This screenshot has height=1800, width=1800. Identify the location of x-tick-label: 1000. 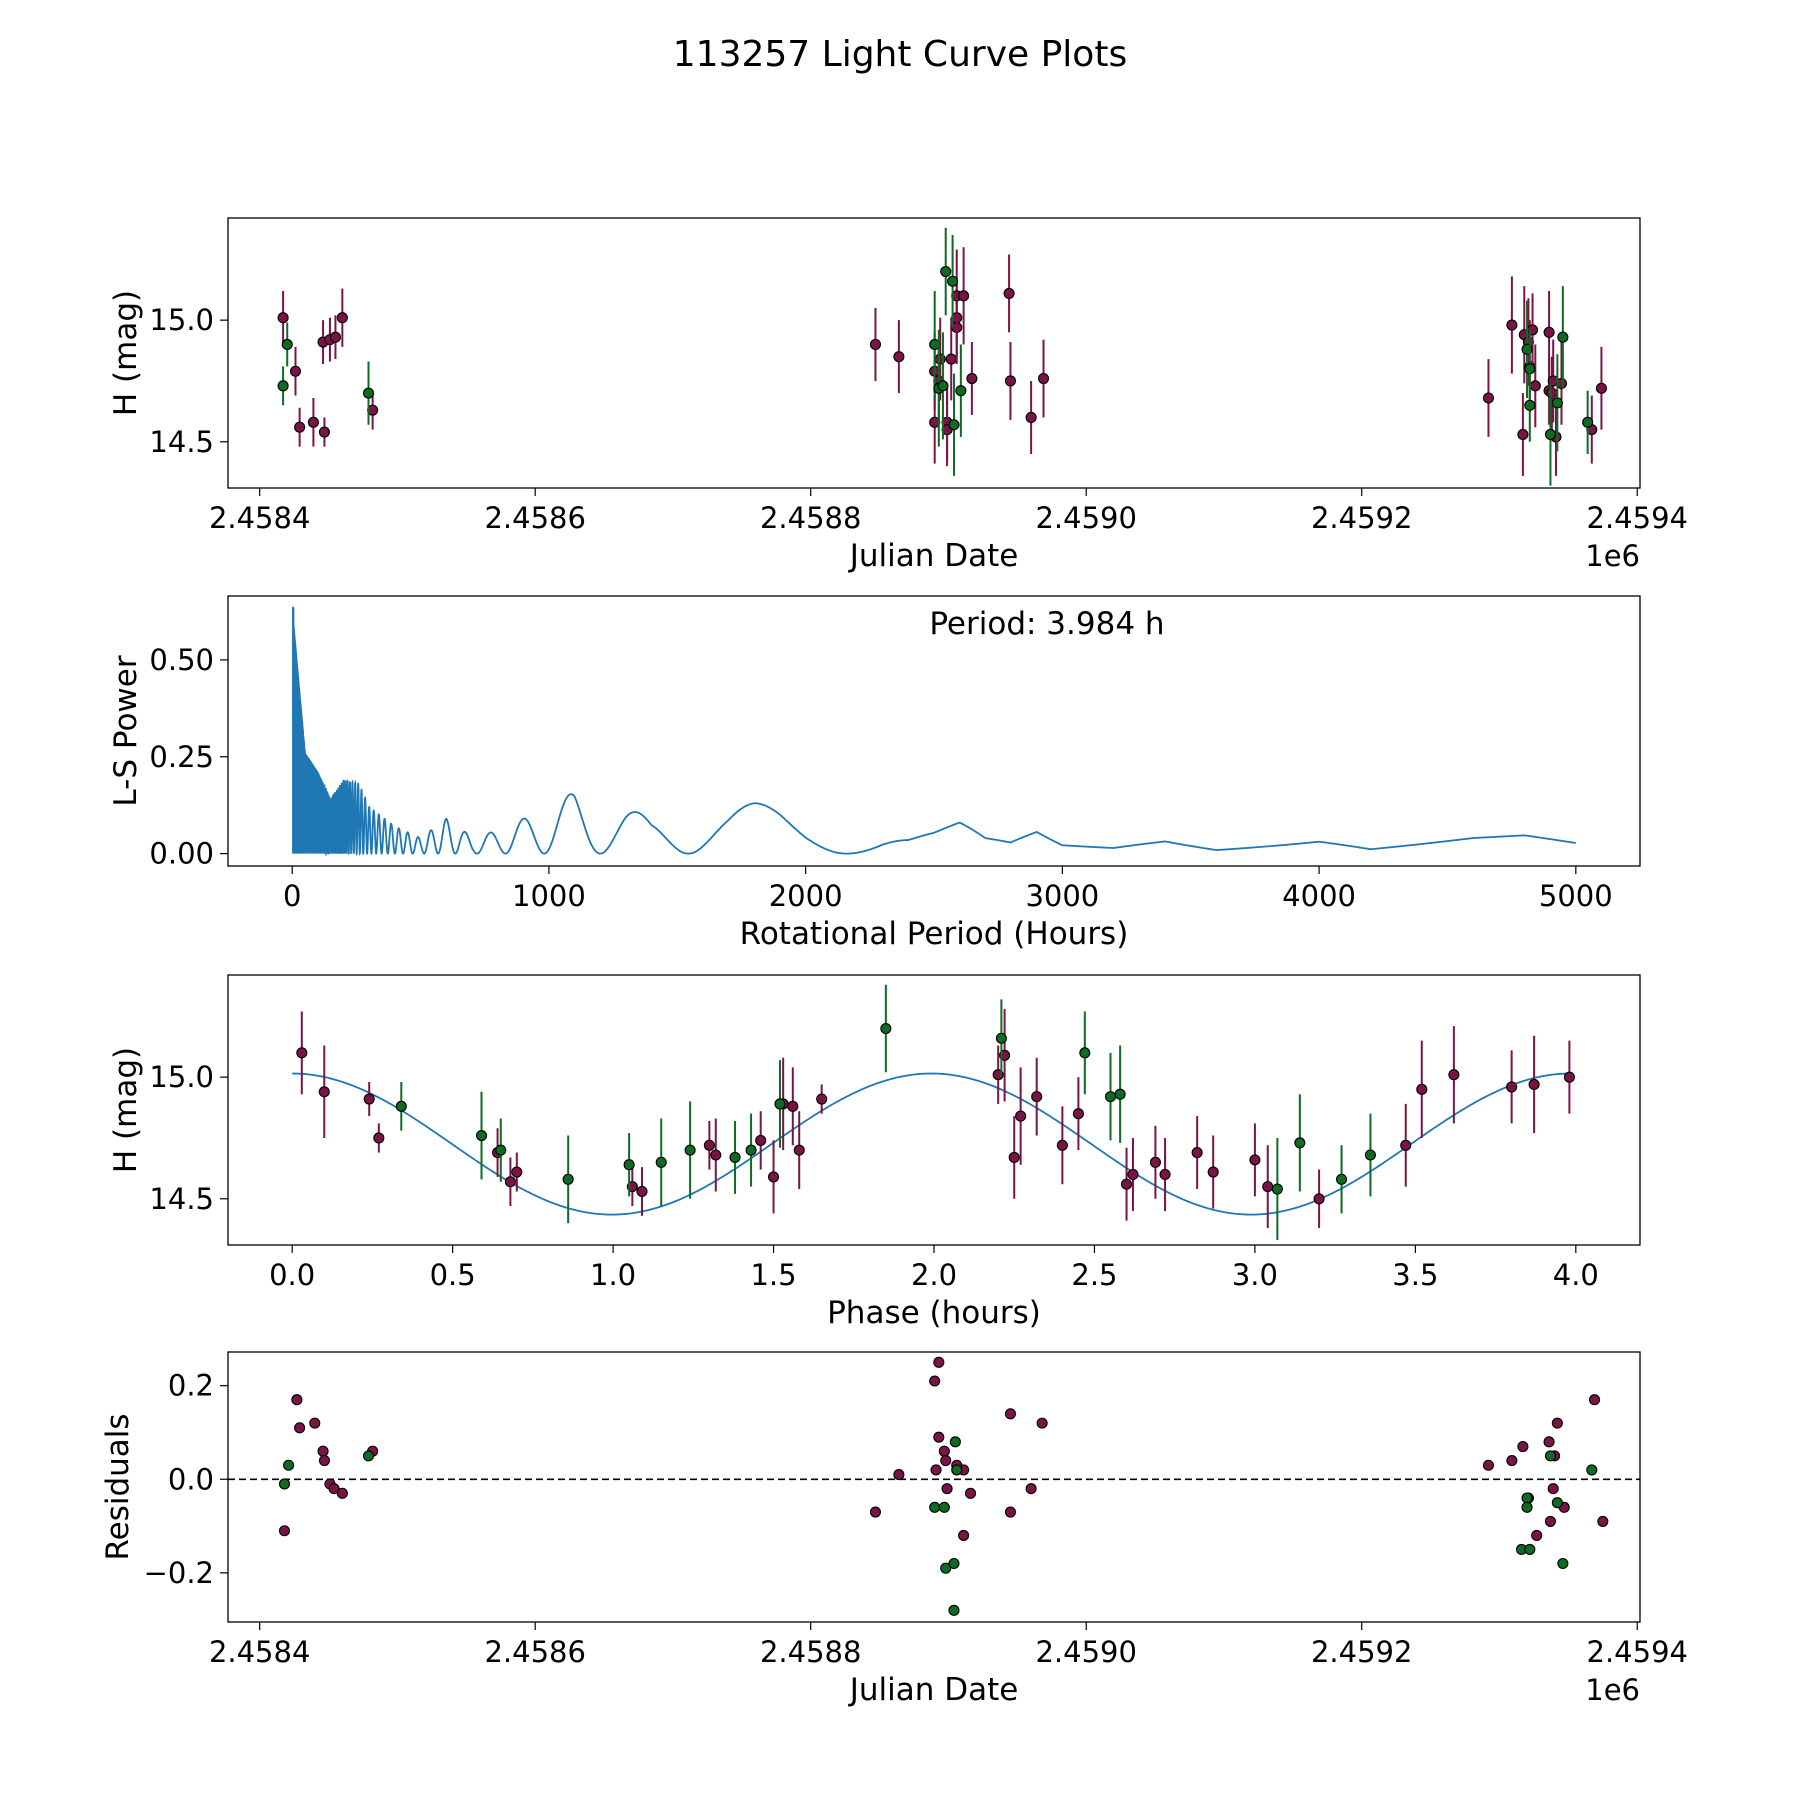
(549, 896).